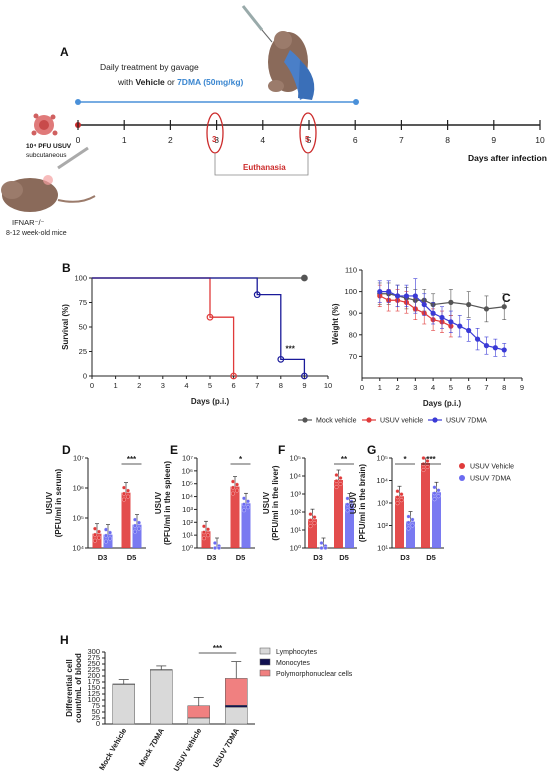 The width and height of the screenshot is (550, 779). Describe the element at coordinates (58, 502) in the screenshot. I see `y-axis-label: (PFU/ml in serum)` at that location.